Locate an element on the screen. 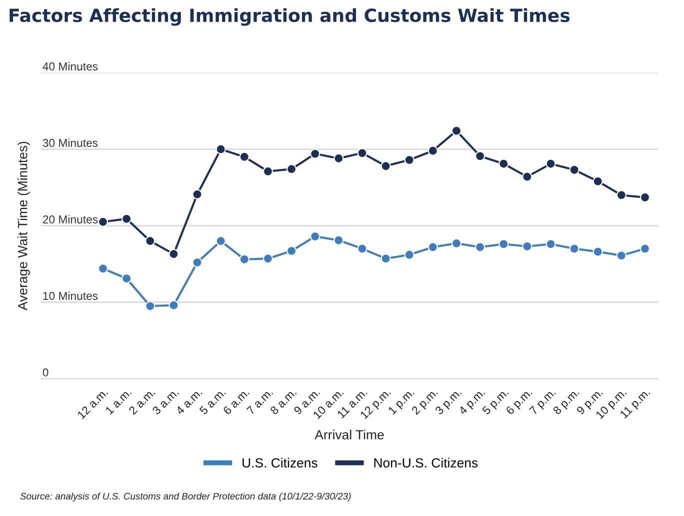  legend-label: U.S. Citizens is located at coordinates (280, 463).